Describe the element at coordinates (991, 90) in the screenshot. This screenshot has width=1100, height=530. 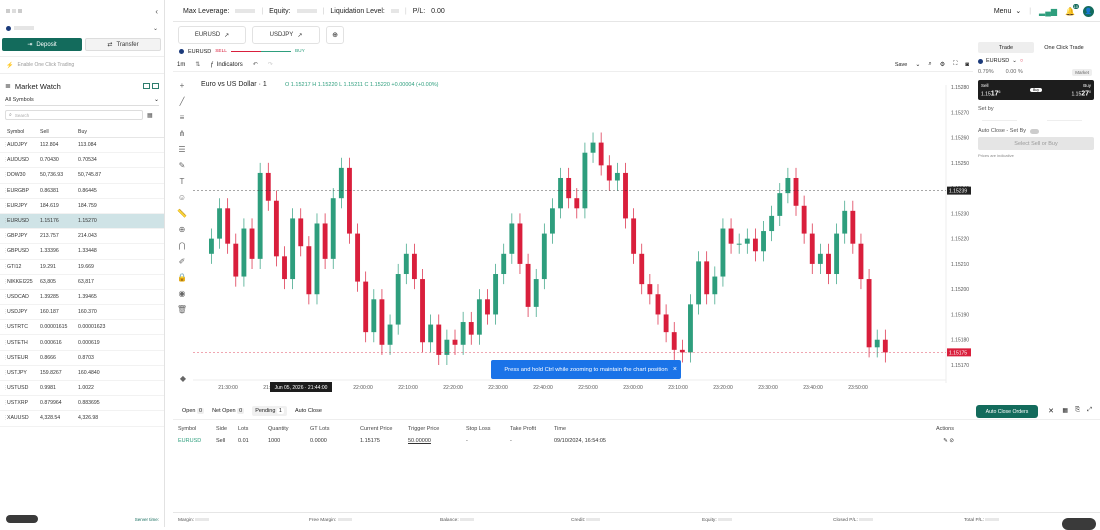
I see `sell-quote: Sell 1.15176` at that location.